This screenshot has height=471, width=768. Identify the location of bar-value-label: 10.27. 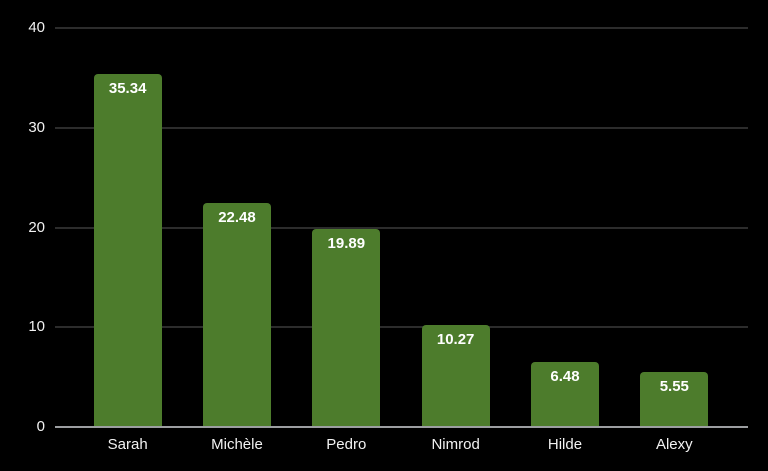
(455, 339).